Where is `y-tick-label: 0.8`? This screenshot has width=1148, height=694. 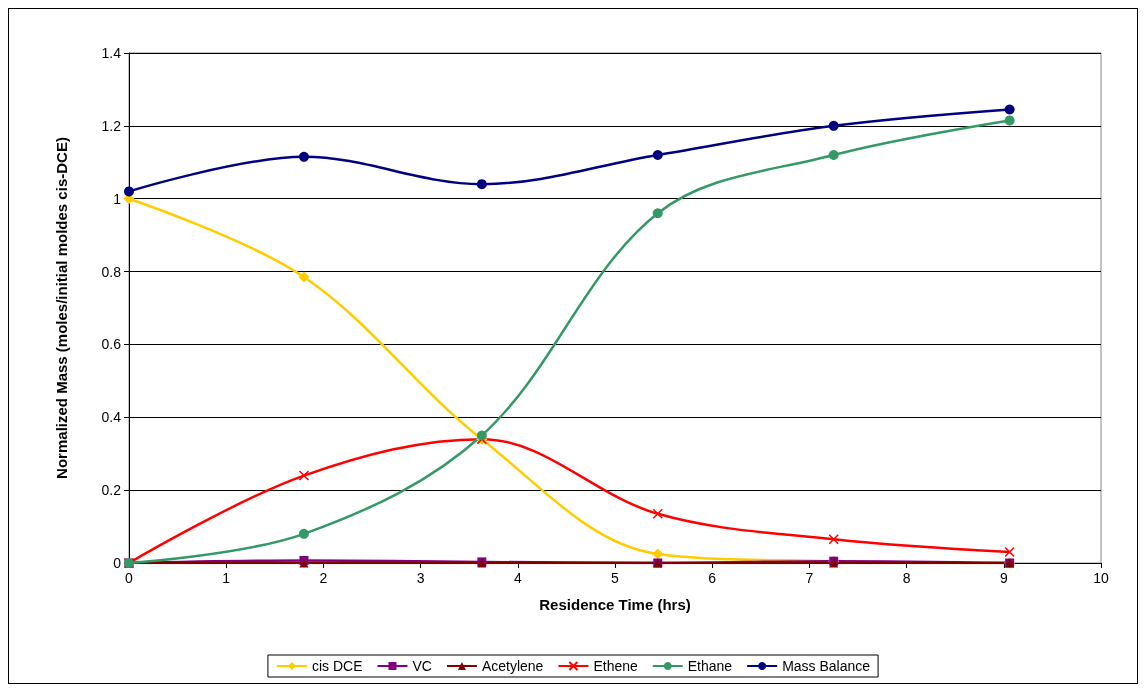 y-tick-label: 0.8 is located at coordinates (111, 271).